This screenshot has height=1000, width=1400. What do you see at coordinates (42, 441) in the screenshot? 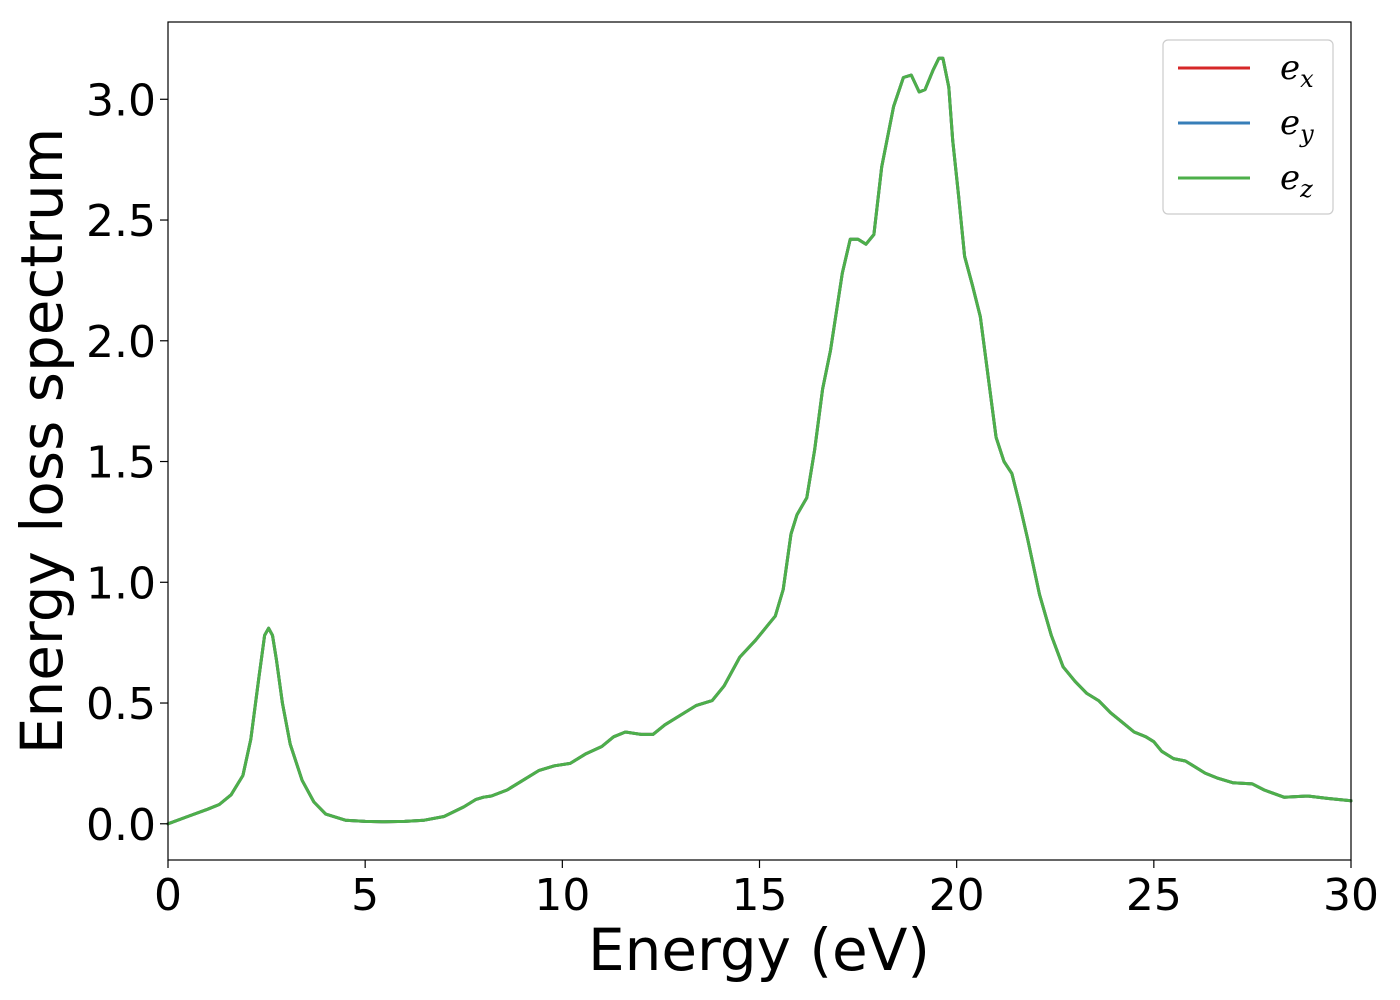
I see `y-axis-label: Energy loss spectrum` at bounding box center [42, 441].